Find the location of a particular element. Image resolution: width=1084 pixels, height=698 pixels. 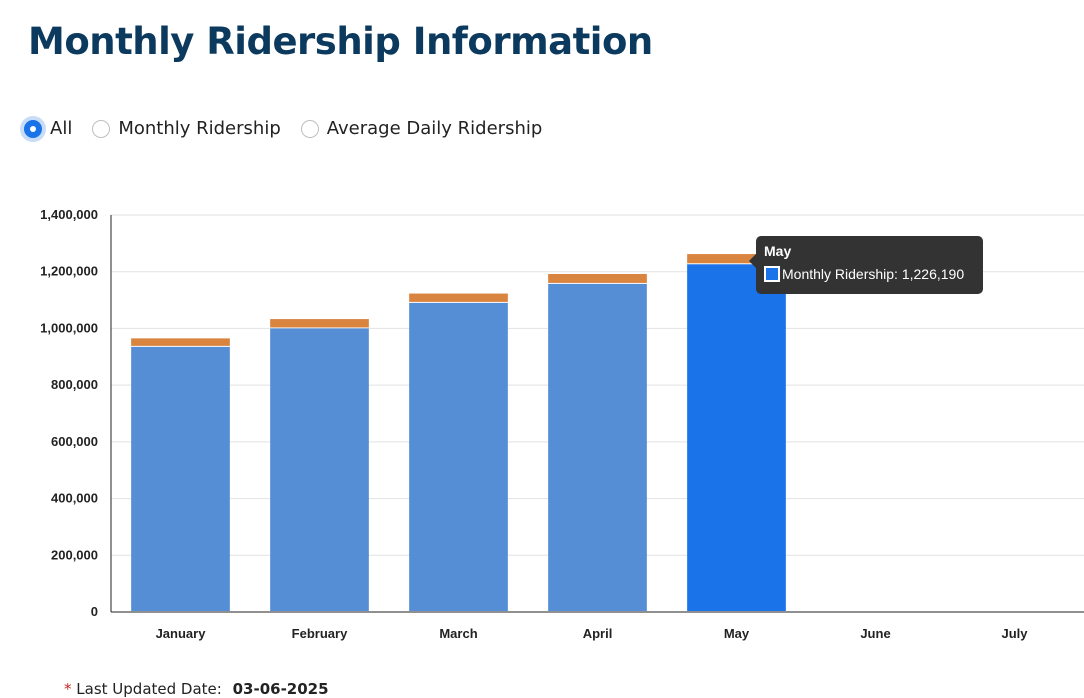

y-tick-label: 600,000 is located at coordinates (74, 441).